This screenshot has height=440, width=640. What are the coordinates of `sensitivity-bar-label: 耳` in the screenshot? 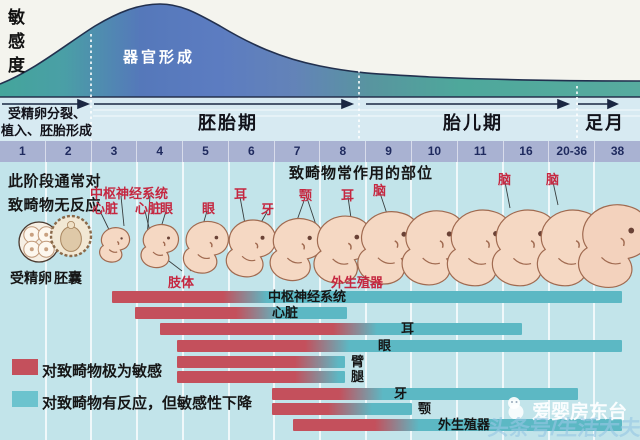 It's located at (408, 328).